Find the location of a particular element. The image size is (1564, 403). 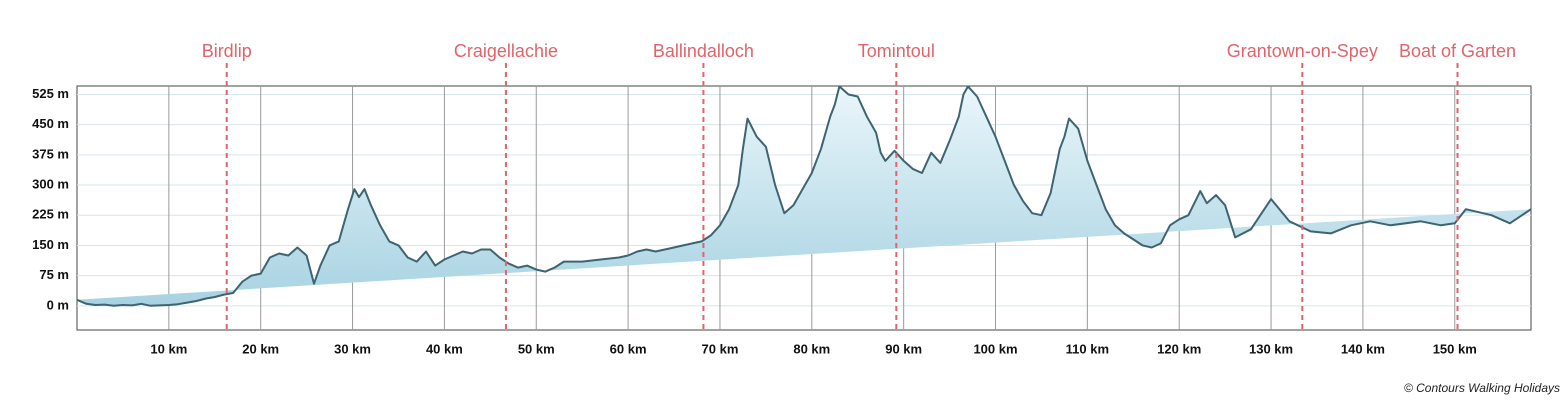

y-tick-label: 225 m is located at coordinates (50, 214).